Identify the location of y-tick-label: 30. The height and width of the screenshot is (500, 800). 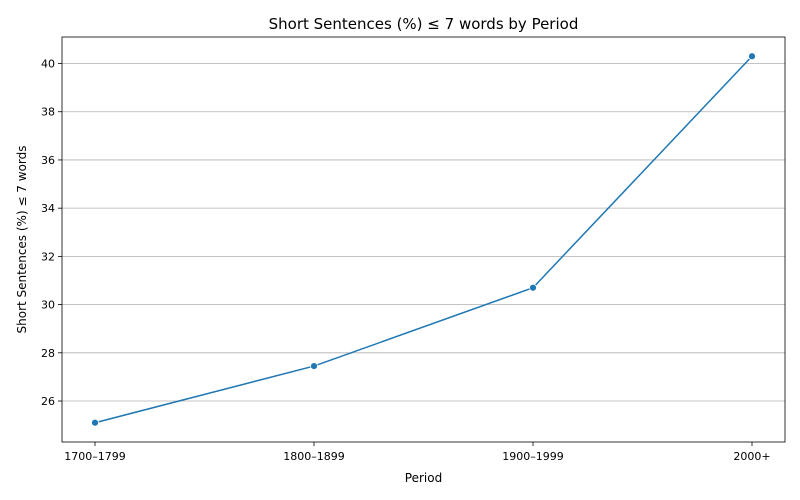
(48, 305).